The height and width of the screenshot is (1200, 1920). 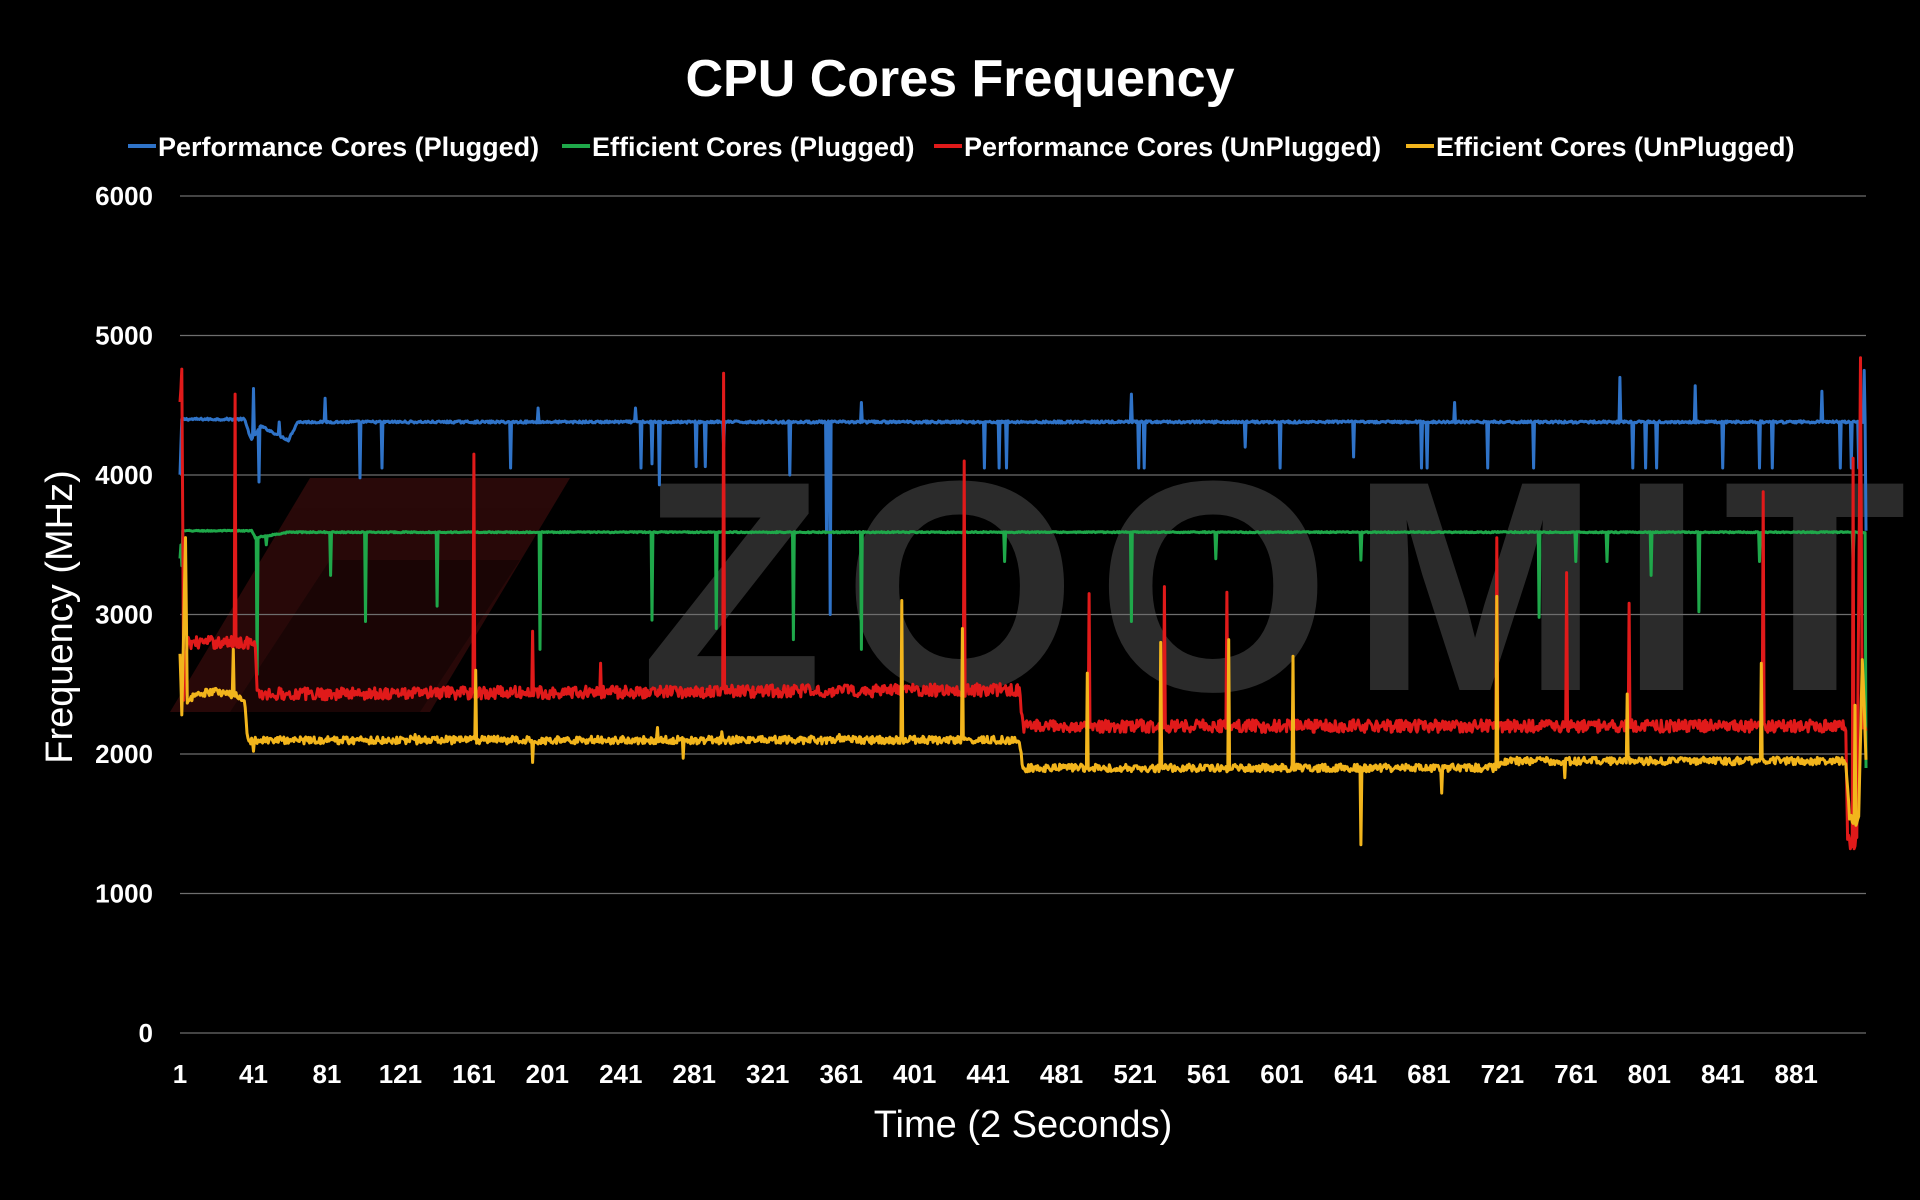 I want to click on x-tick-label: 641, so click(x=1355, y=1074).